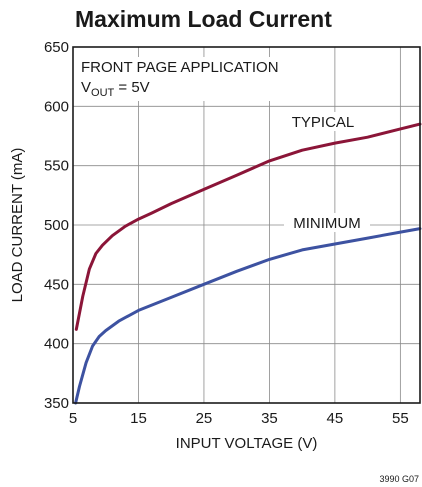 This screenshot has width=422, height=487. What do you see at coordinates (327, 172) in the screenshot?
I see `series-labels: TYPICAL MINIMUM` at bounding box center [327, 172].